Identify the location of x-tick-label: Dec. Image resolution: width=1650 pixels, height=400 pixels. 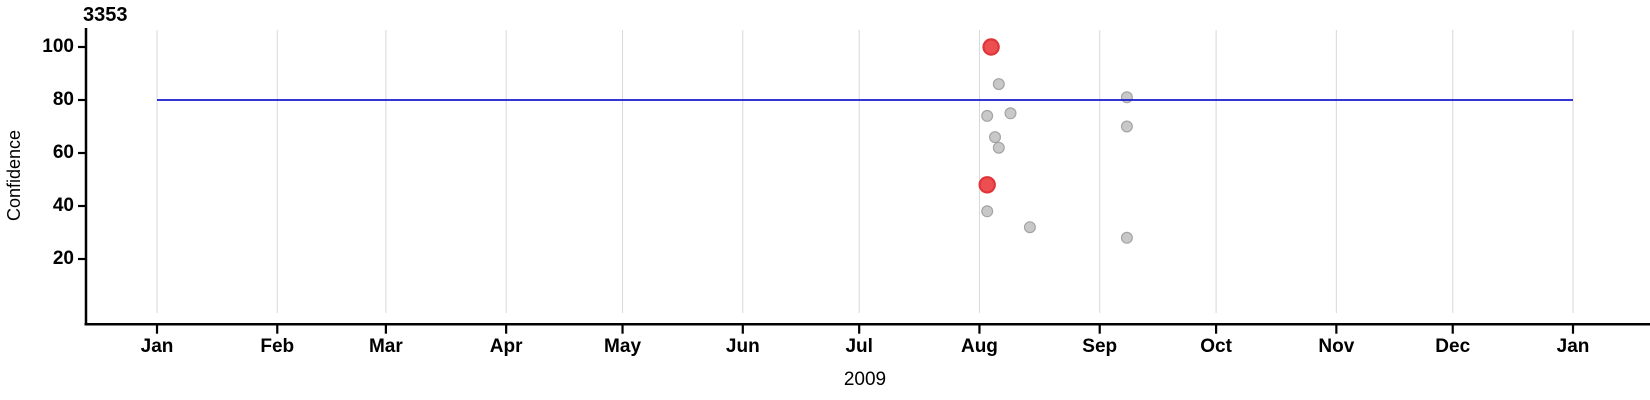
(1453, 346).